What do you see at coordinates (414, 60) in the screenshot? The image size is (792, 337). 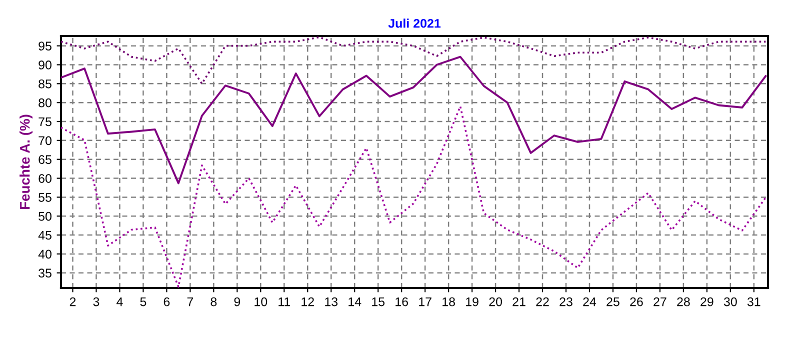 I see `line-series` at bounding box center [414, 60].